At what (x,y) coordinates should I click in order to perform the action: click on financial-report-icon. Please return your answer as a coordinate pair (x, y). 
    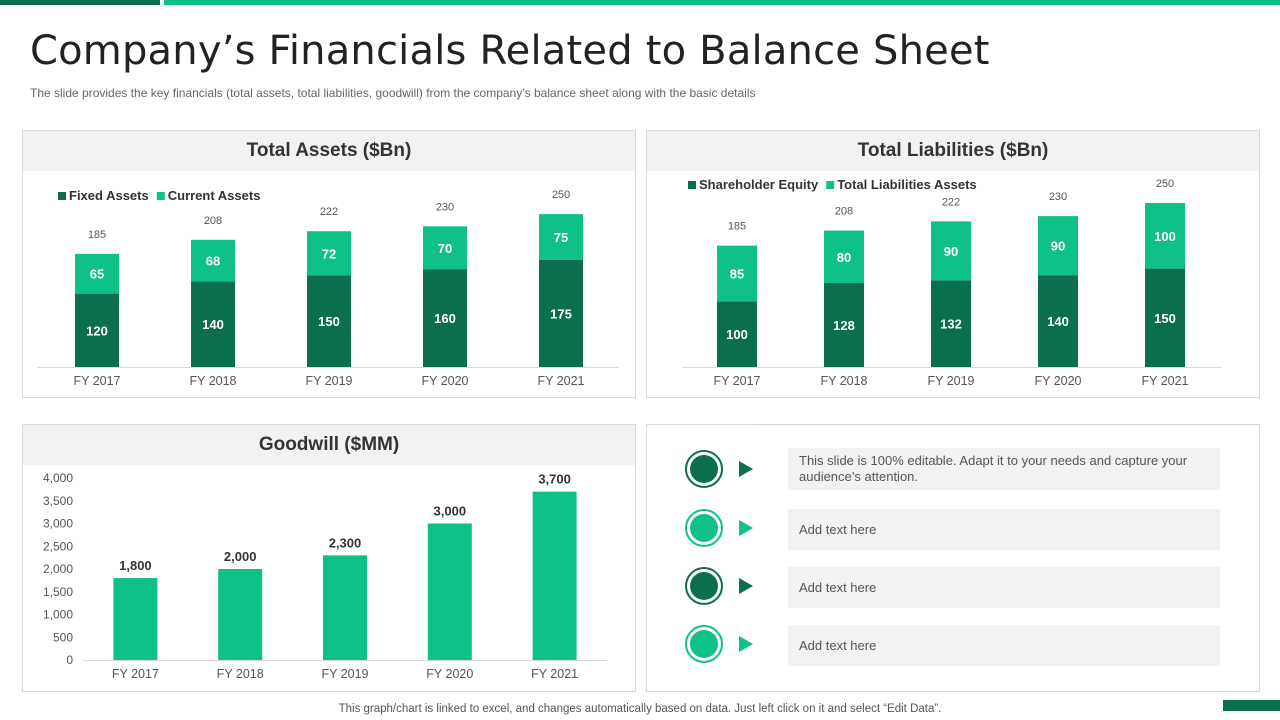
    Looking at the image, I should click on (704, 479).